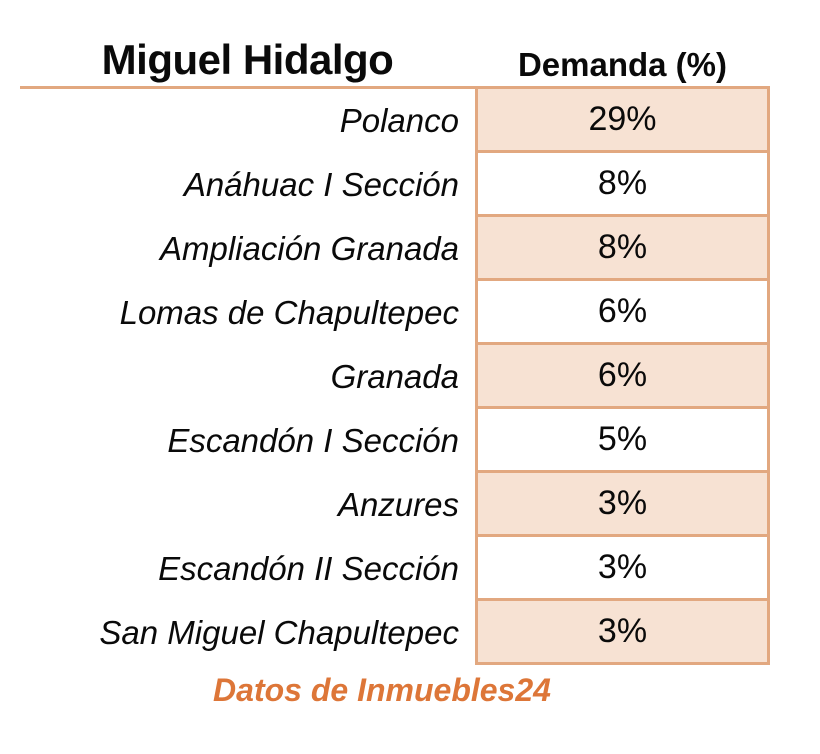 Image resolution: width=820 pixels, height=754 pixels. Describe the element at coordinates (308, 568) in the screenshot. I see `row-name-cell: Escandón II Sección` at that location.